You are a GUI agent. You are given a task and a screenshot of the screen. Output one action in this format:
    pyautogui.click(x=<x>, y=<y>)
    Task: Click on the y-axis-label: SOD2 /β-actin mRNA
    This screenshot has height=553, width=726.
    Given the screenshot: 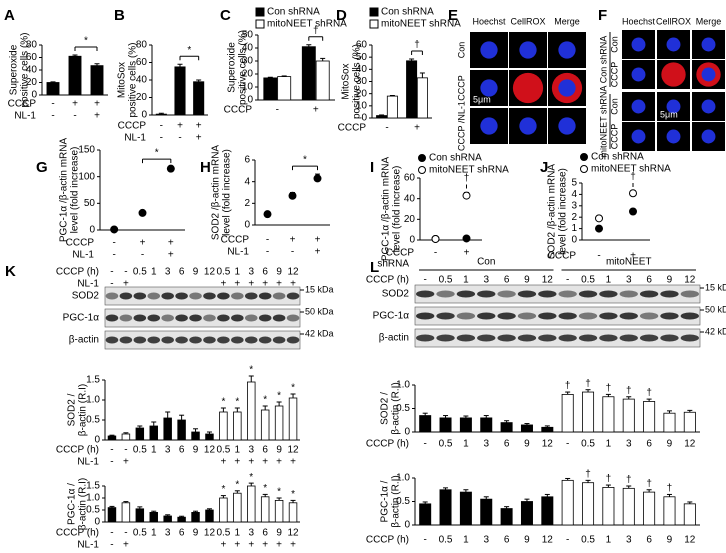 What is the action you would take?
    pyautogui.click(x=552, y=212)
    